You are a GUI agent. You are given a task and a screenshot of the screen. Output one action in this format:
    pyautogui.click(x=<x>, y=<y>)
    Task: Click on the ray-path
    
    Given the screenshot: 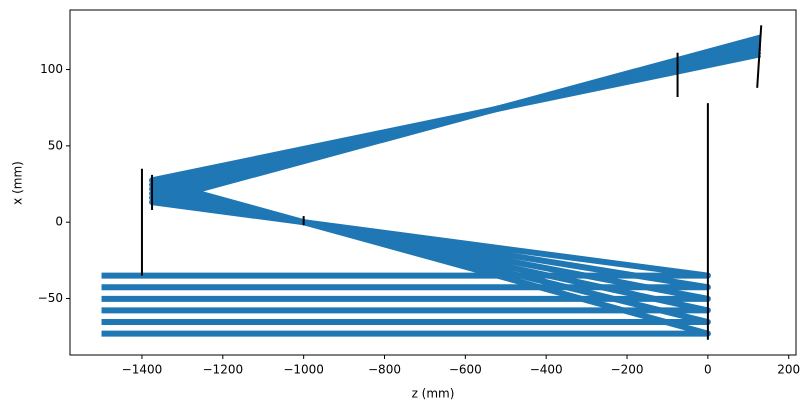 What is the action you would take?
    pyautogui.click(x=759, y=56)
    